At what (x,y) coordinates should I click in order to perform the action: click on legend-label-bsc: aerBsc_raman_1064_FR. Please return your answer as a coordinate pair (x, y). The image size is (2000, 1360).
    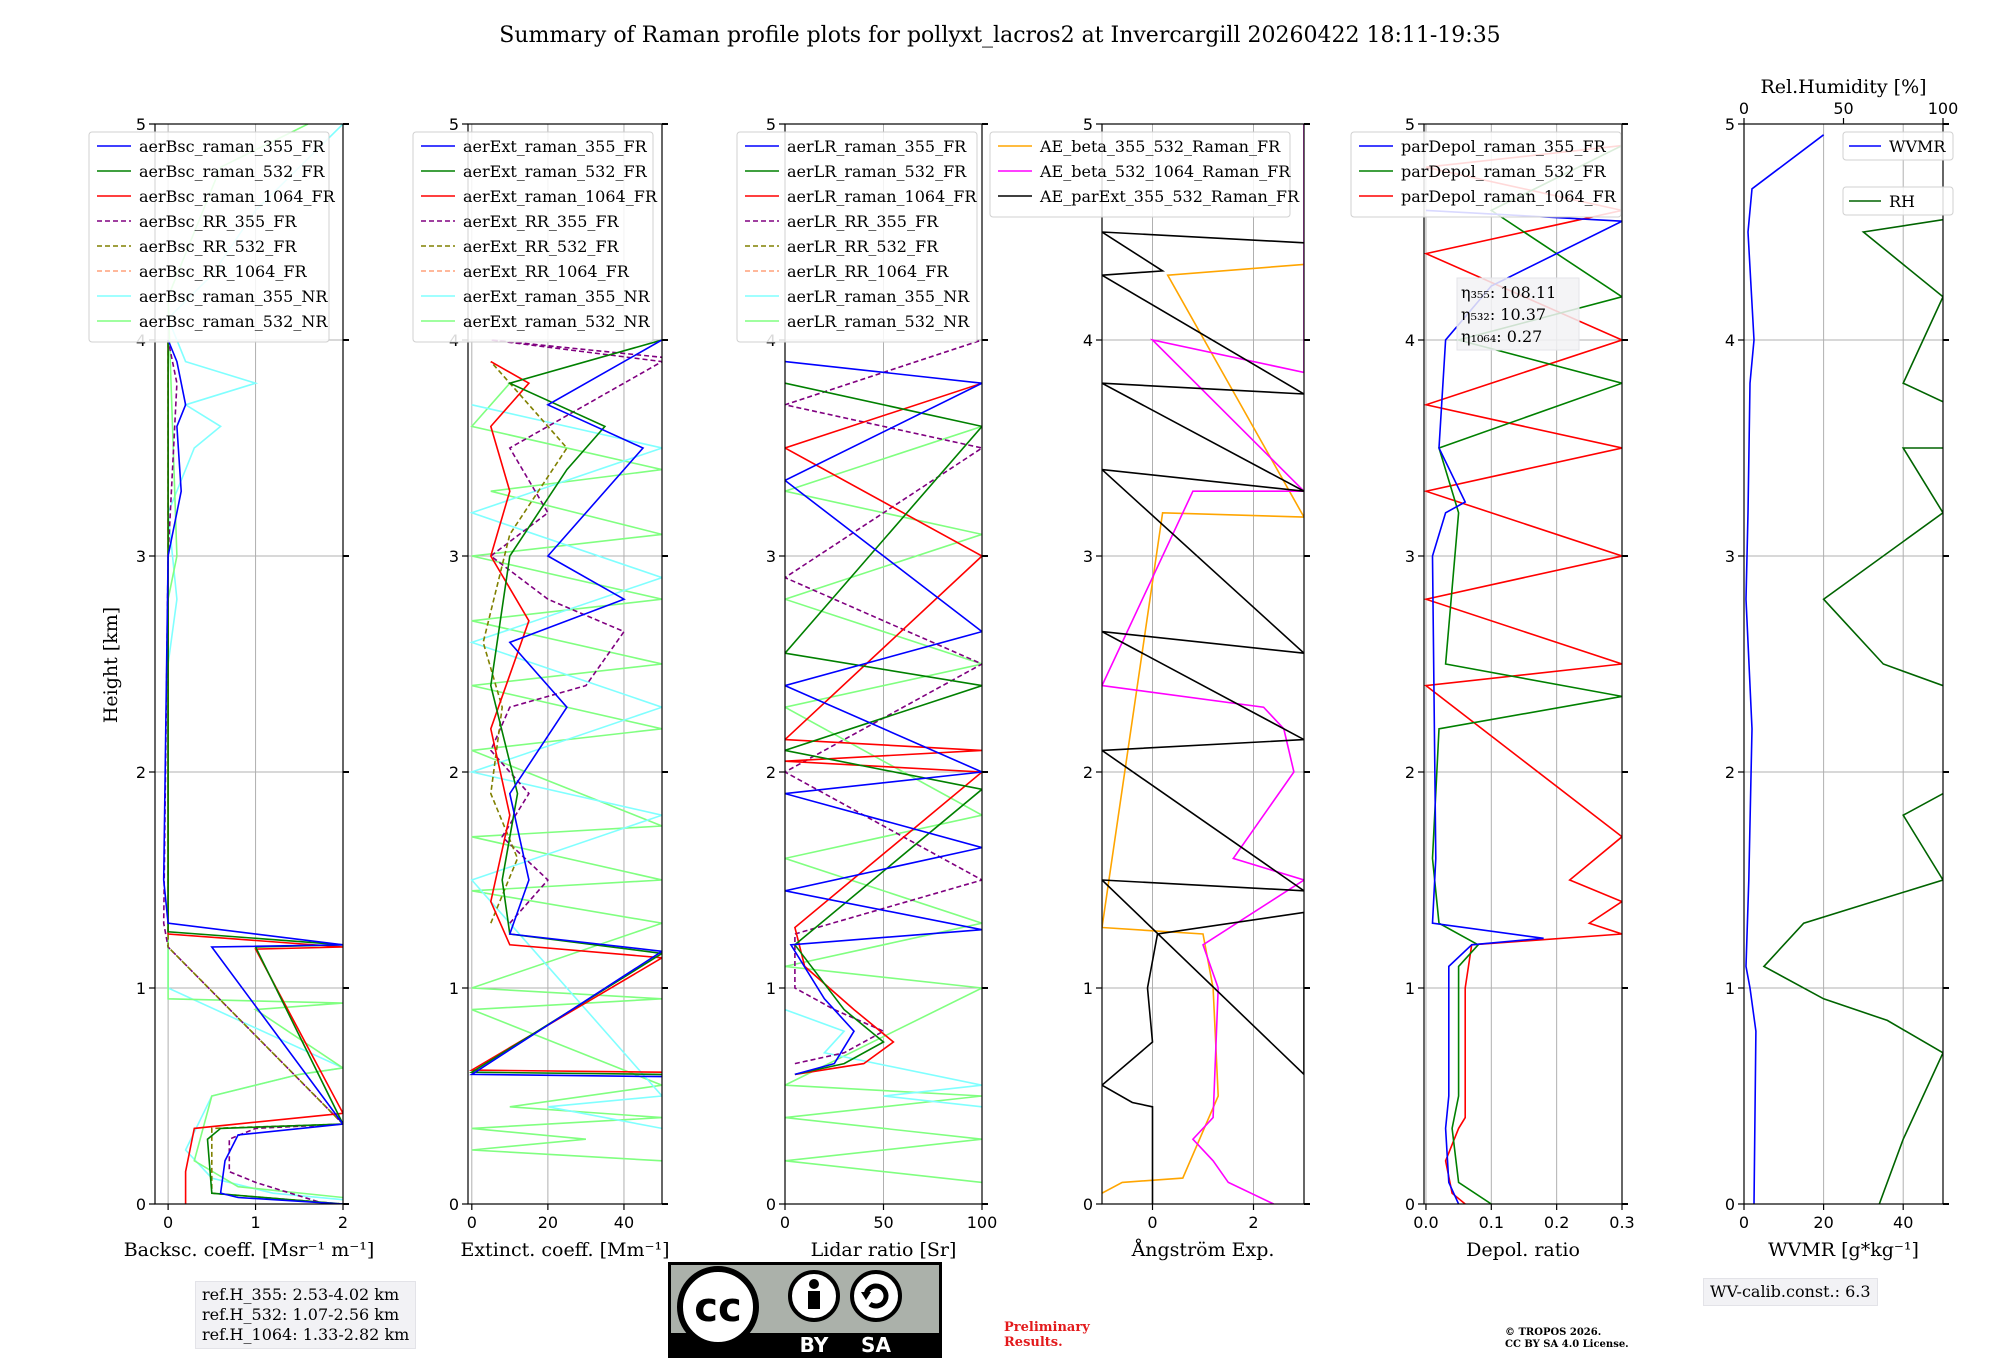
    Looking at the image, I should click on (237, 196).